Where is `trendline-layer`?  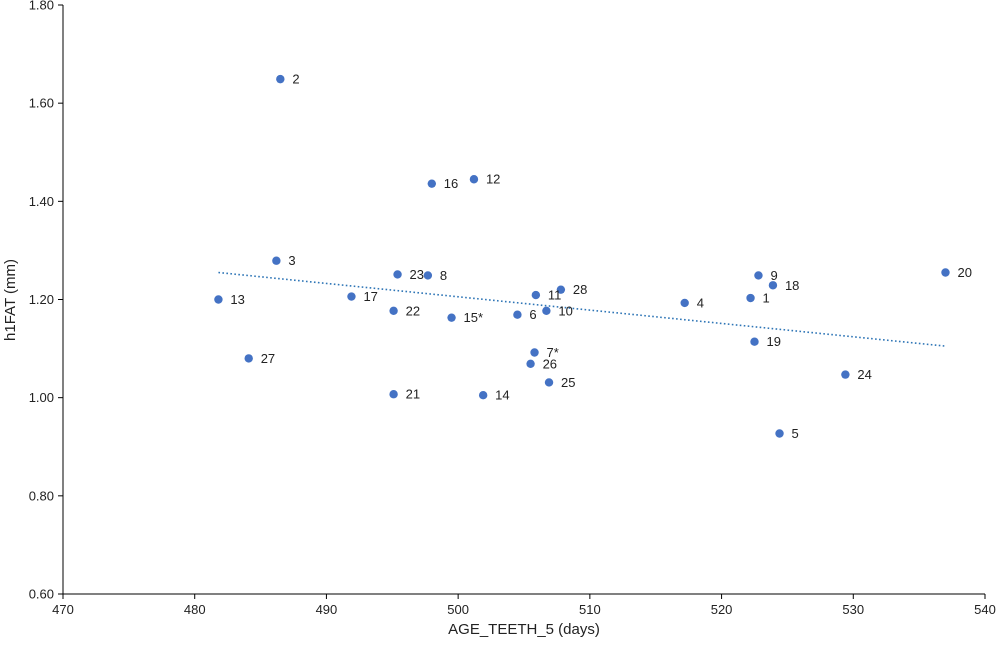 trendline-layer is located at coordinates (582, 309).